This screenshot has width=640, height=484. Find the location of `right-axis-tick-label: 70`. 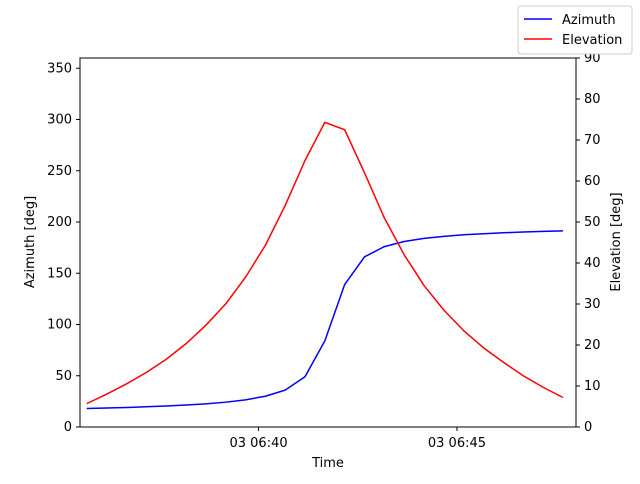

right-axis-tick-label: 70 is located at coordinates (592, 140).